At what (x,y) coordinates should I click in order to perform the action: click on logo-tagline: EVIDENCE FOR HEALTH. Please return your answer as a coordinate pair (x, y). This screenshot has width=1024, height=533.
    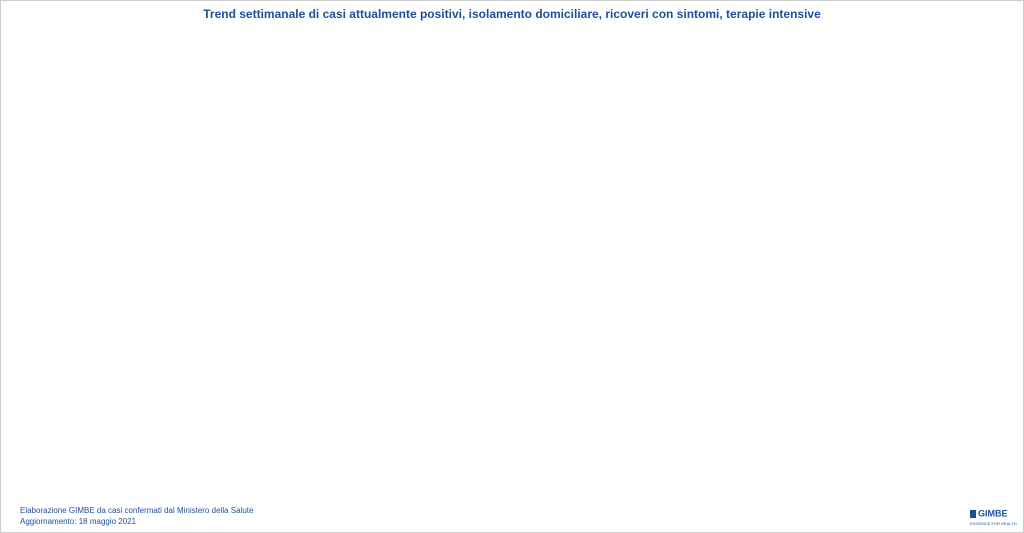
    Looking at the image, I should click on (993, 523).